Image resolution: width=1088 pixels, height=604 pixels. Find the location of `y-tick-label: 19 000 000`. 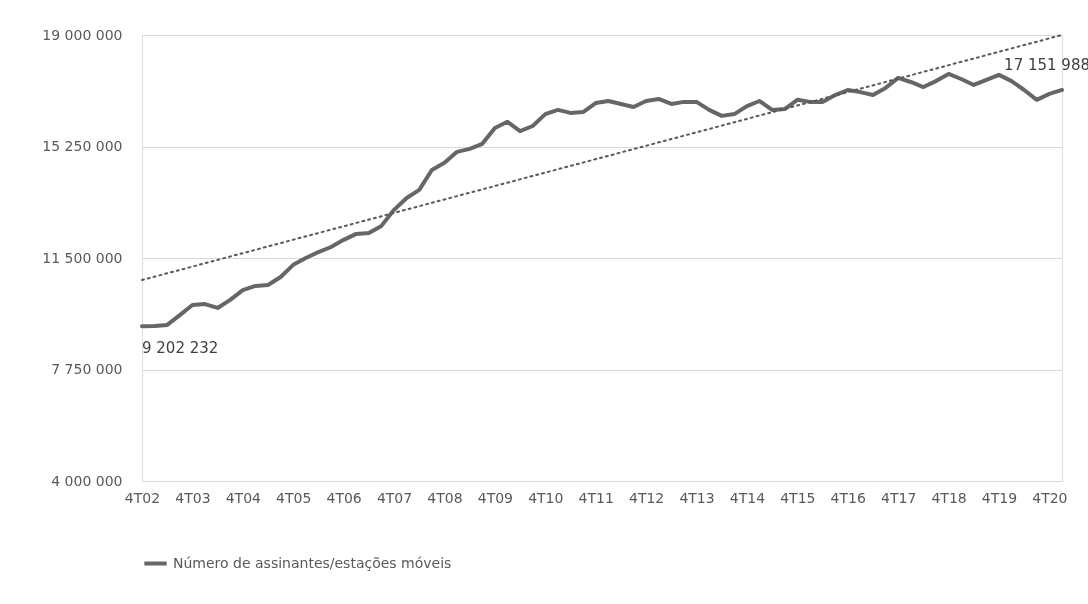

y-tick-label: 19 000 000 is located at coordinates (82, 34).